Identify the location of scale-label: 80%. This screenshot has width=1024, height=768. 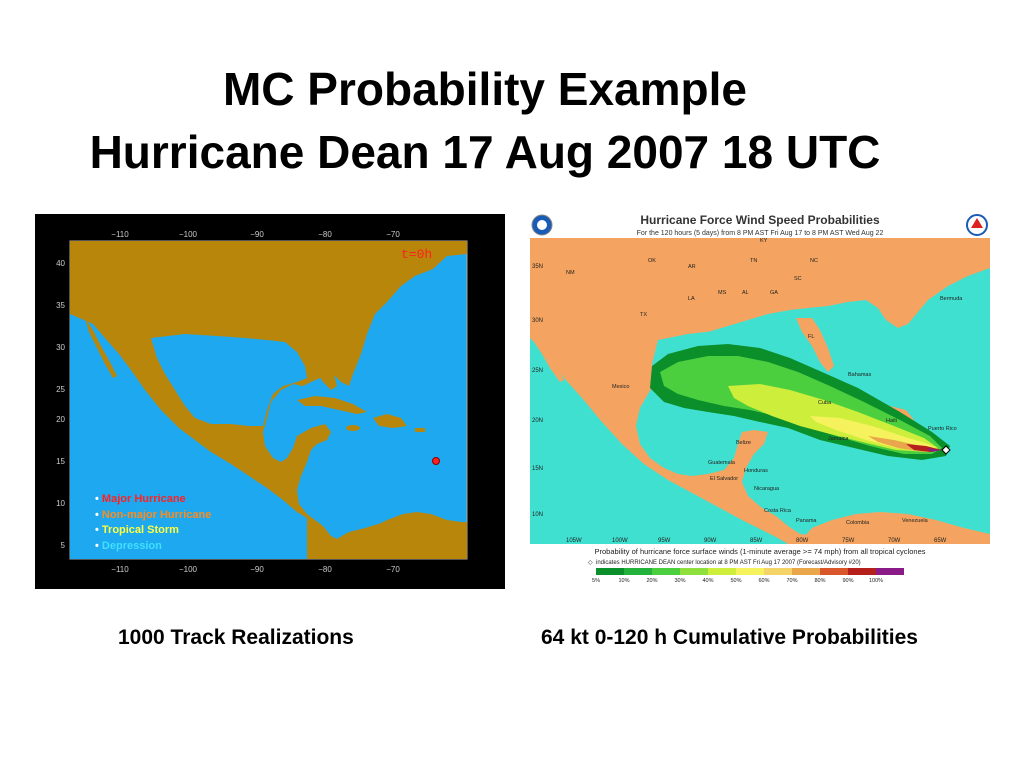
(819, 581).